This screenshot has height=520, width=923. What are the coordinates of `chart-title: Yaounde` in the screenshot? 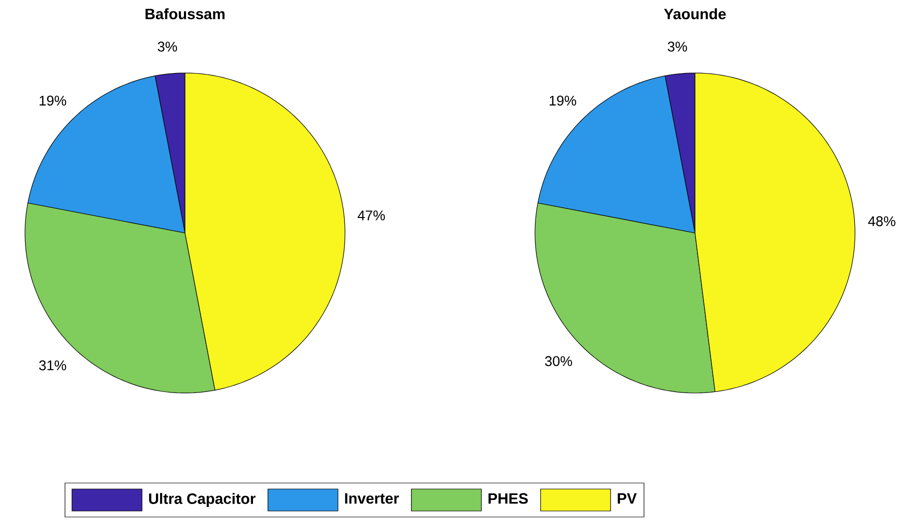 It's located at (695, 14).